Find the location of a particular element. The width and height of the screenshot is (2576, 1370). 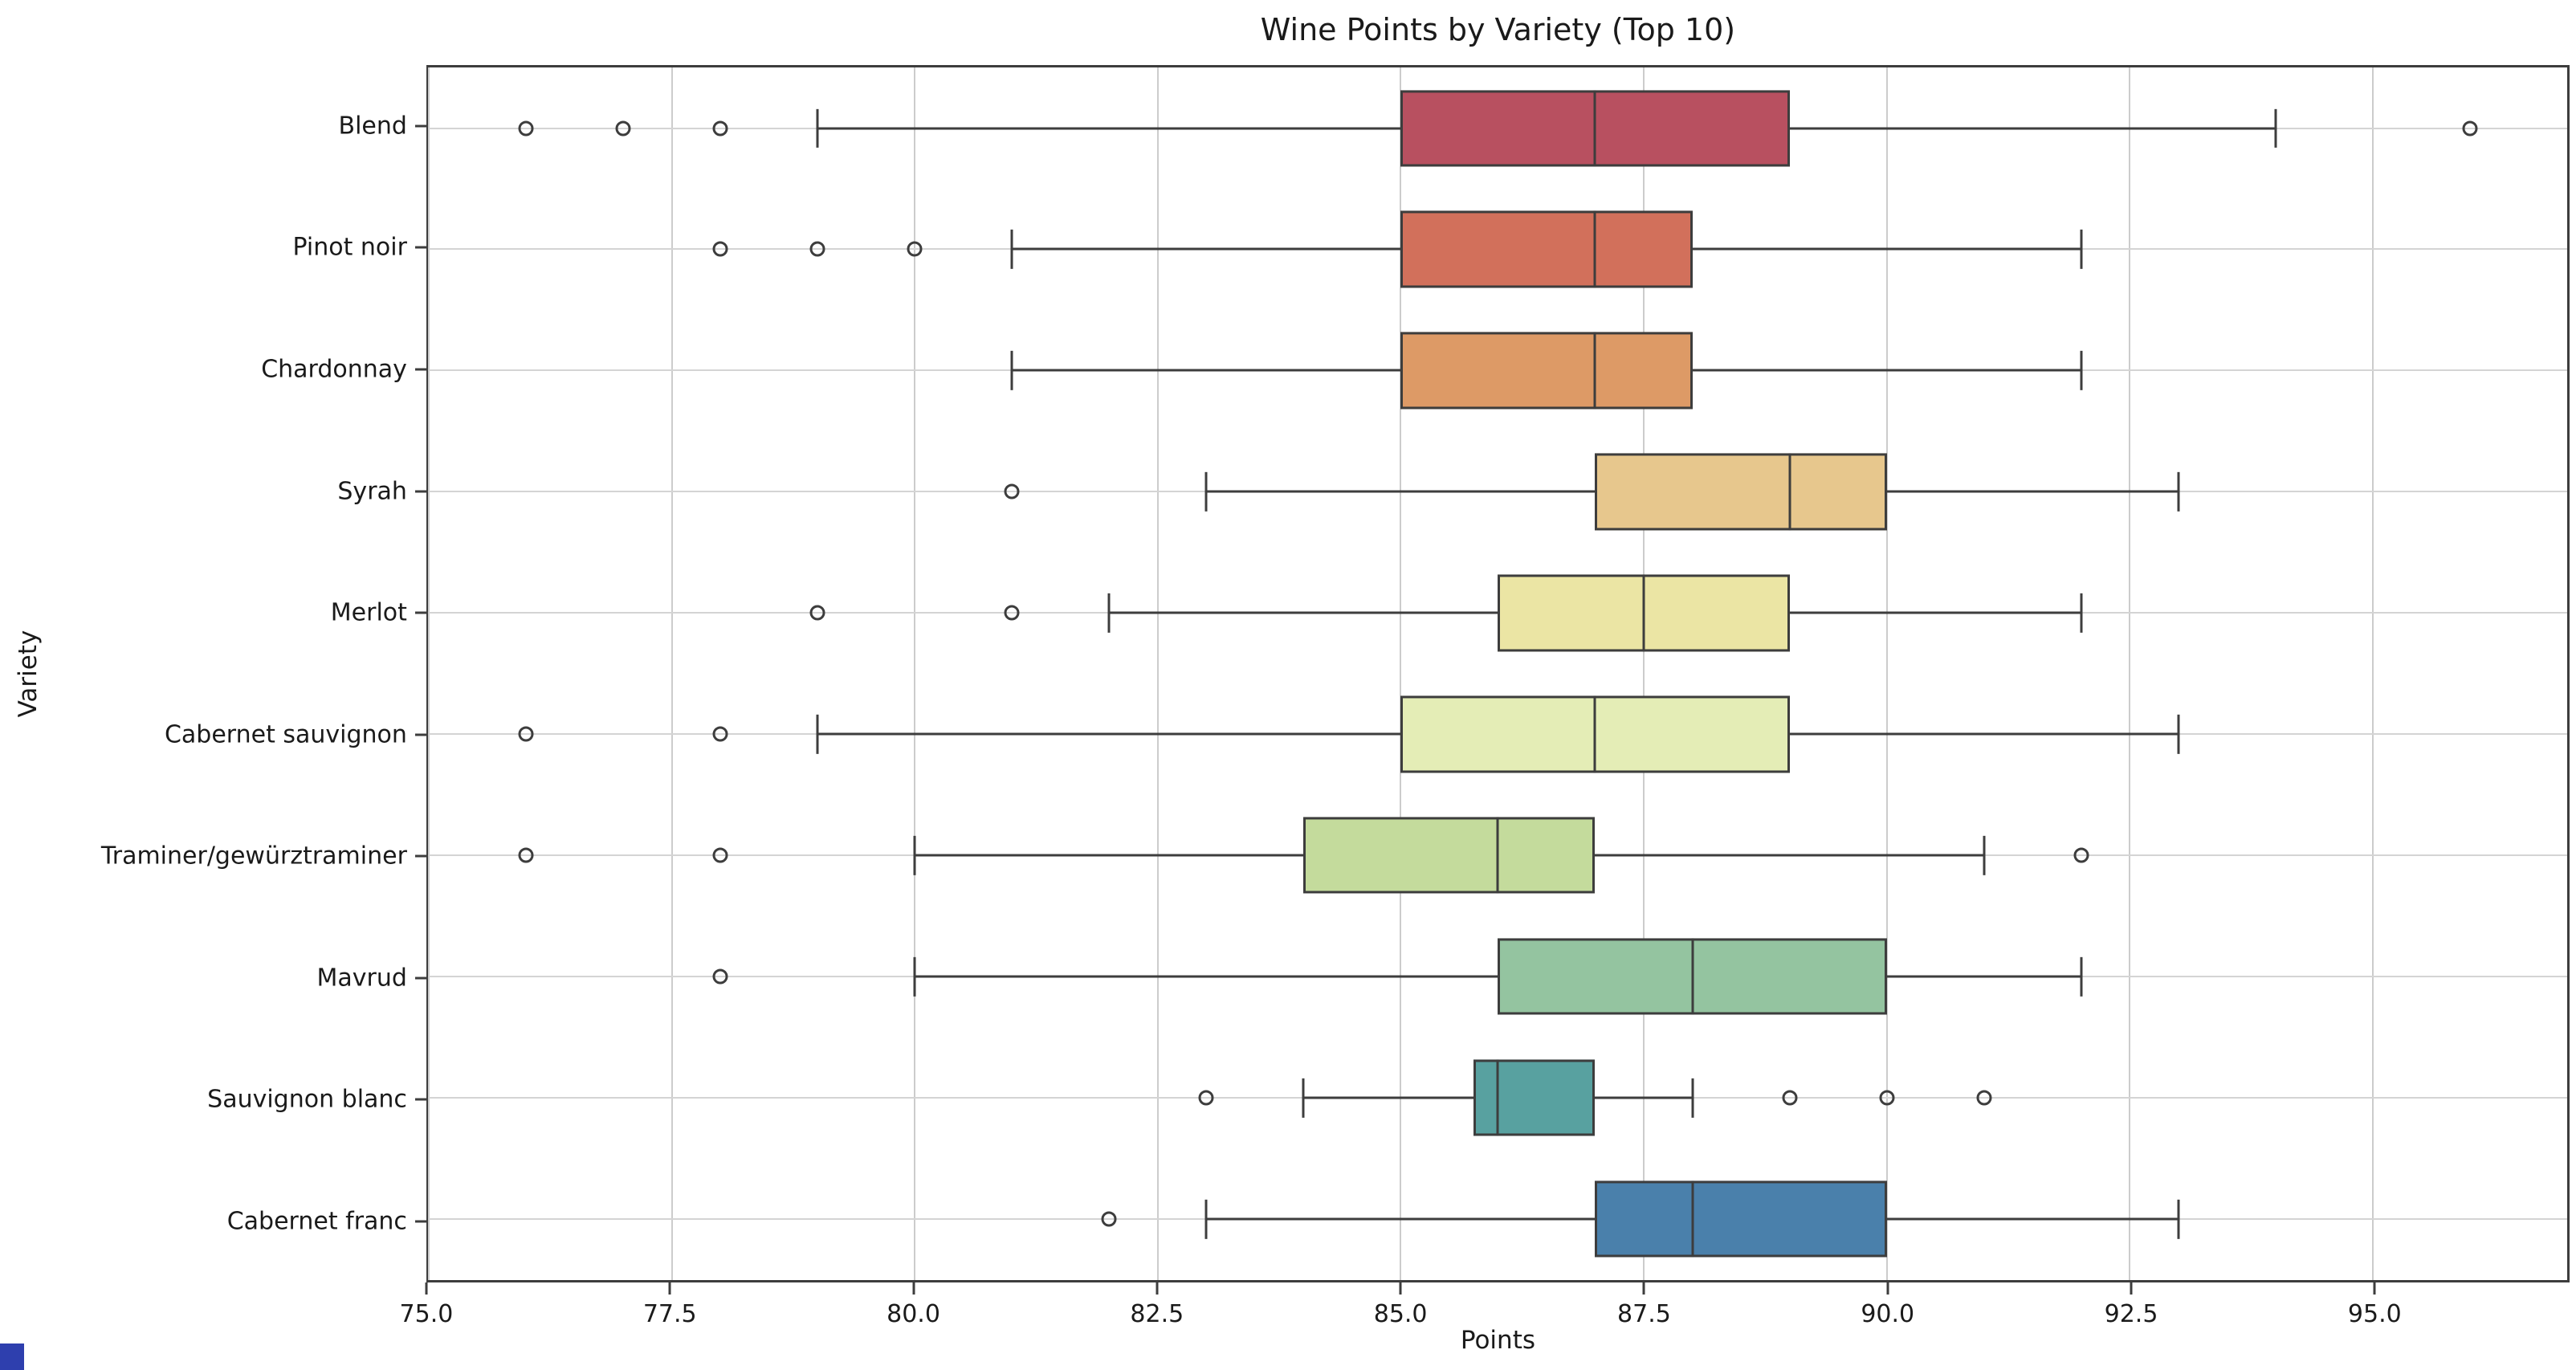

x-tick-label: 82.5 is located at coordinates (1157, 1314).